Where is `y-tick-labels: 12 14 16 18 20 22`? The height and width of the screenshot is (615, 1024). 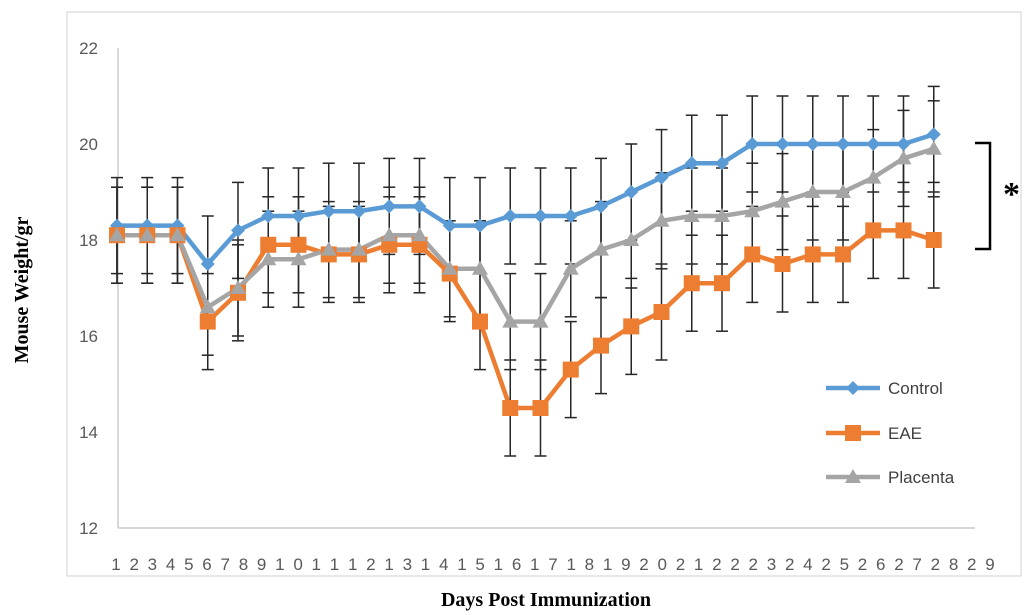
y-tick-labels: 12 14 16 18 20 22 is located at coordinates (88, 288).